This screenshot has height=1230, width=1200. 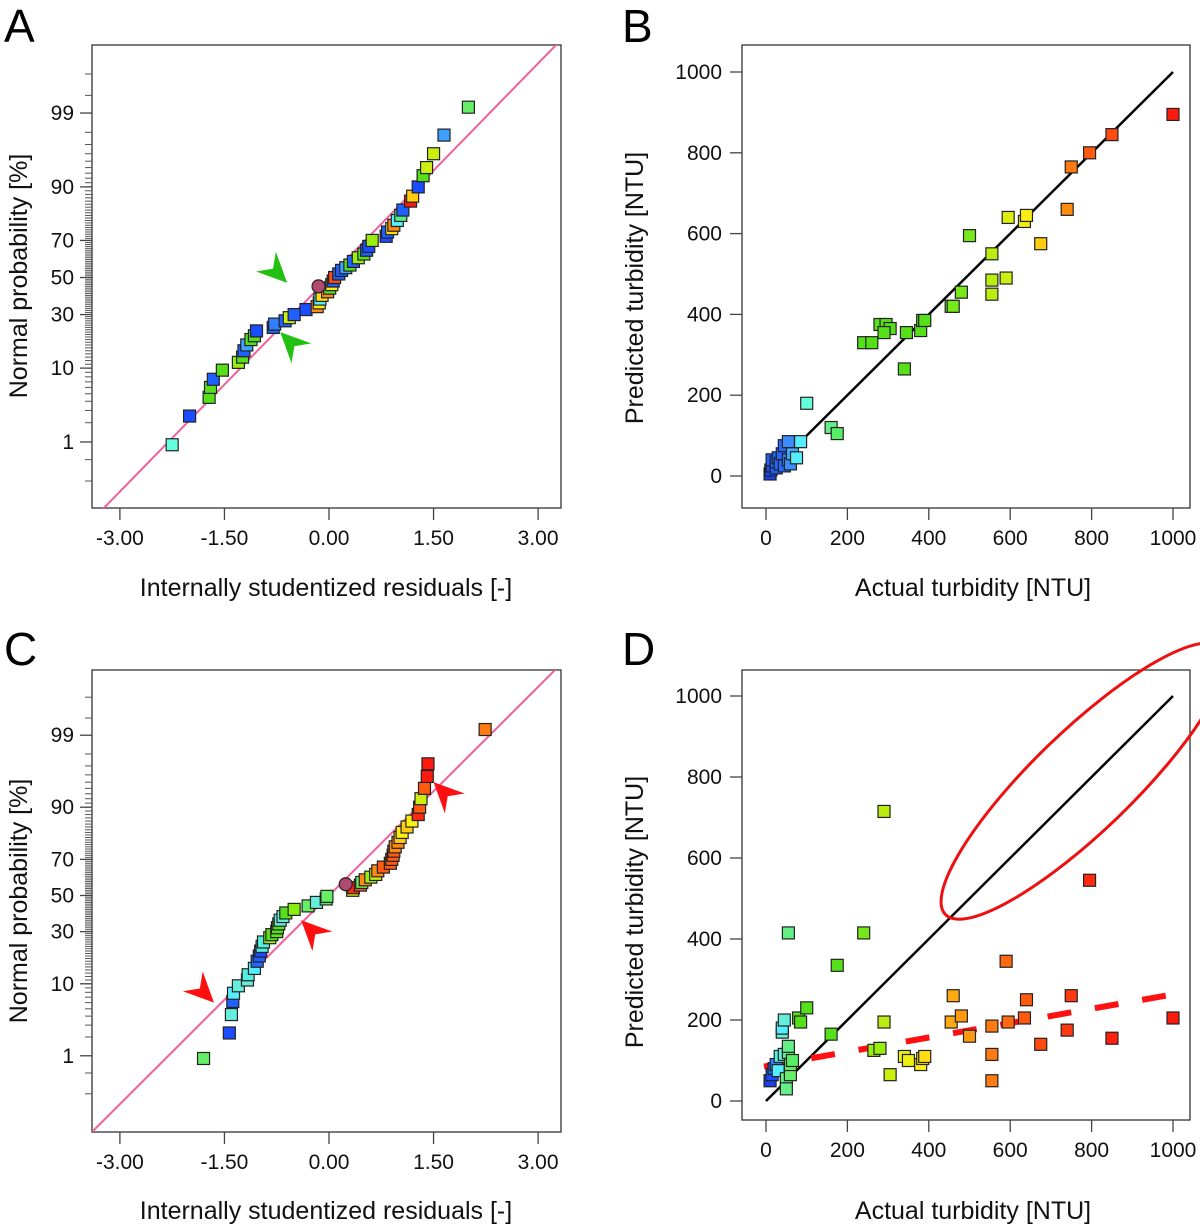 I want to click on annotations, so click(x=323, y=892).